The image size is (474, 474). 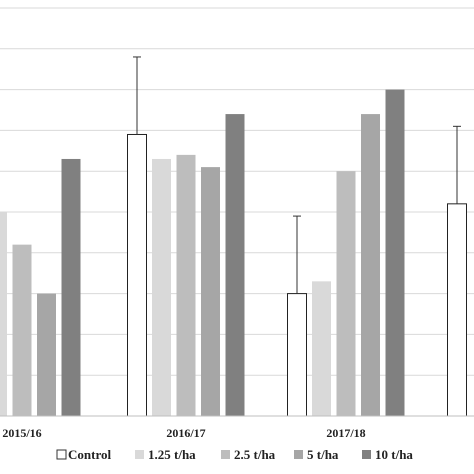 I want to click on legend-label-1-25: 1.25 t/ha, so click(x=172, y=454).